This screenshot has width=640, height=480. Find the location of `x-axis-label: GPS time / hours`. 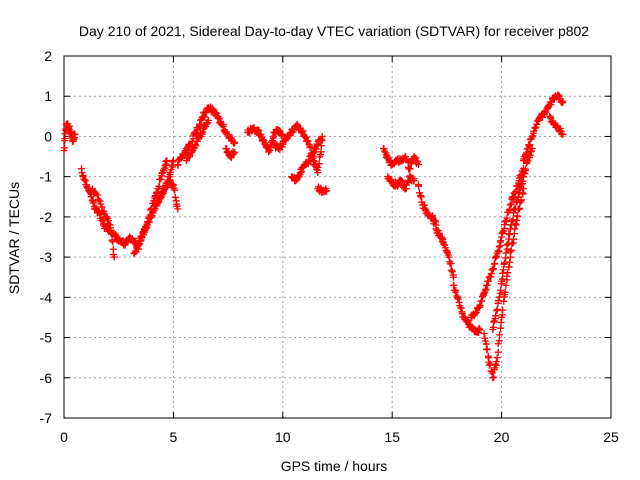

x-axis-label: GPS time / hours is located at coordinates (334, 466).